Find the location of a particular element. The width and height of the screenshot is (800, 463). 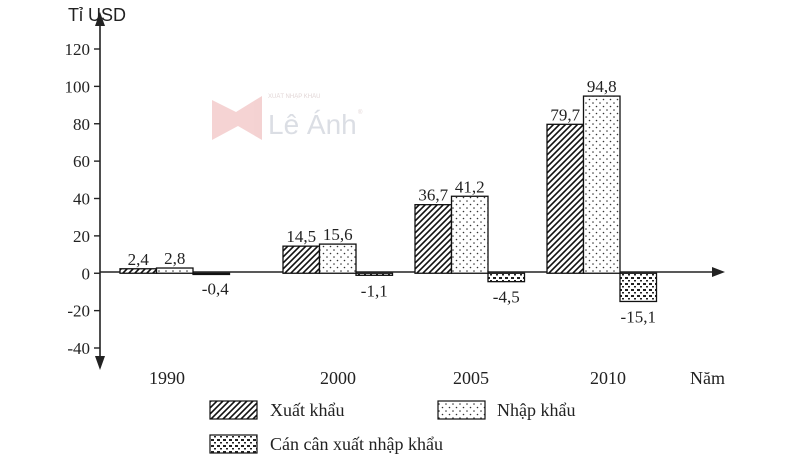

y-axis-ticks: -40 -20 0 20 40 60 80 100 120 is located at coordinates (82, 199).